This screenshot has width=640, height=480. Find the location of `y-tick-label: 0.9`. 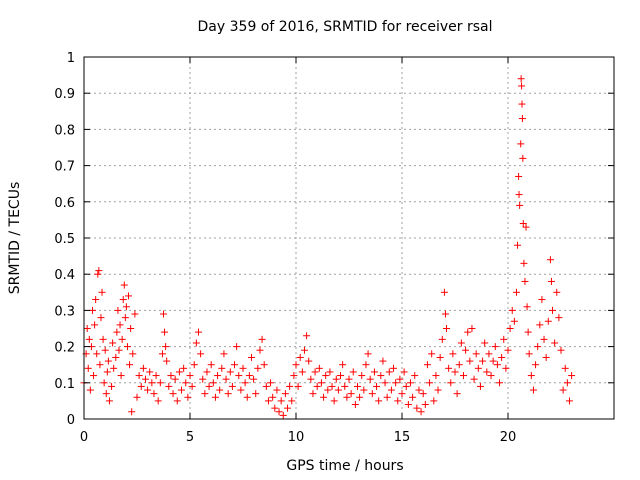

y-tick-label: 0.9 is located at coordinates (64, 94).